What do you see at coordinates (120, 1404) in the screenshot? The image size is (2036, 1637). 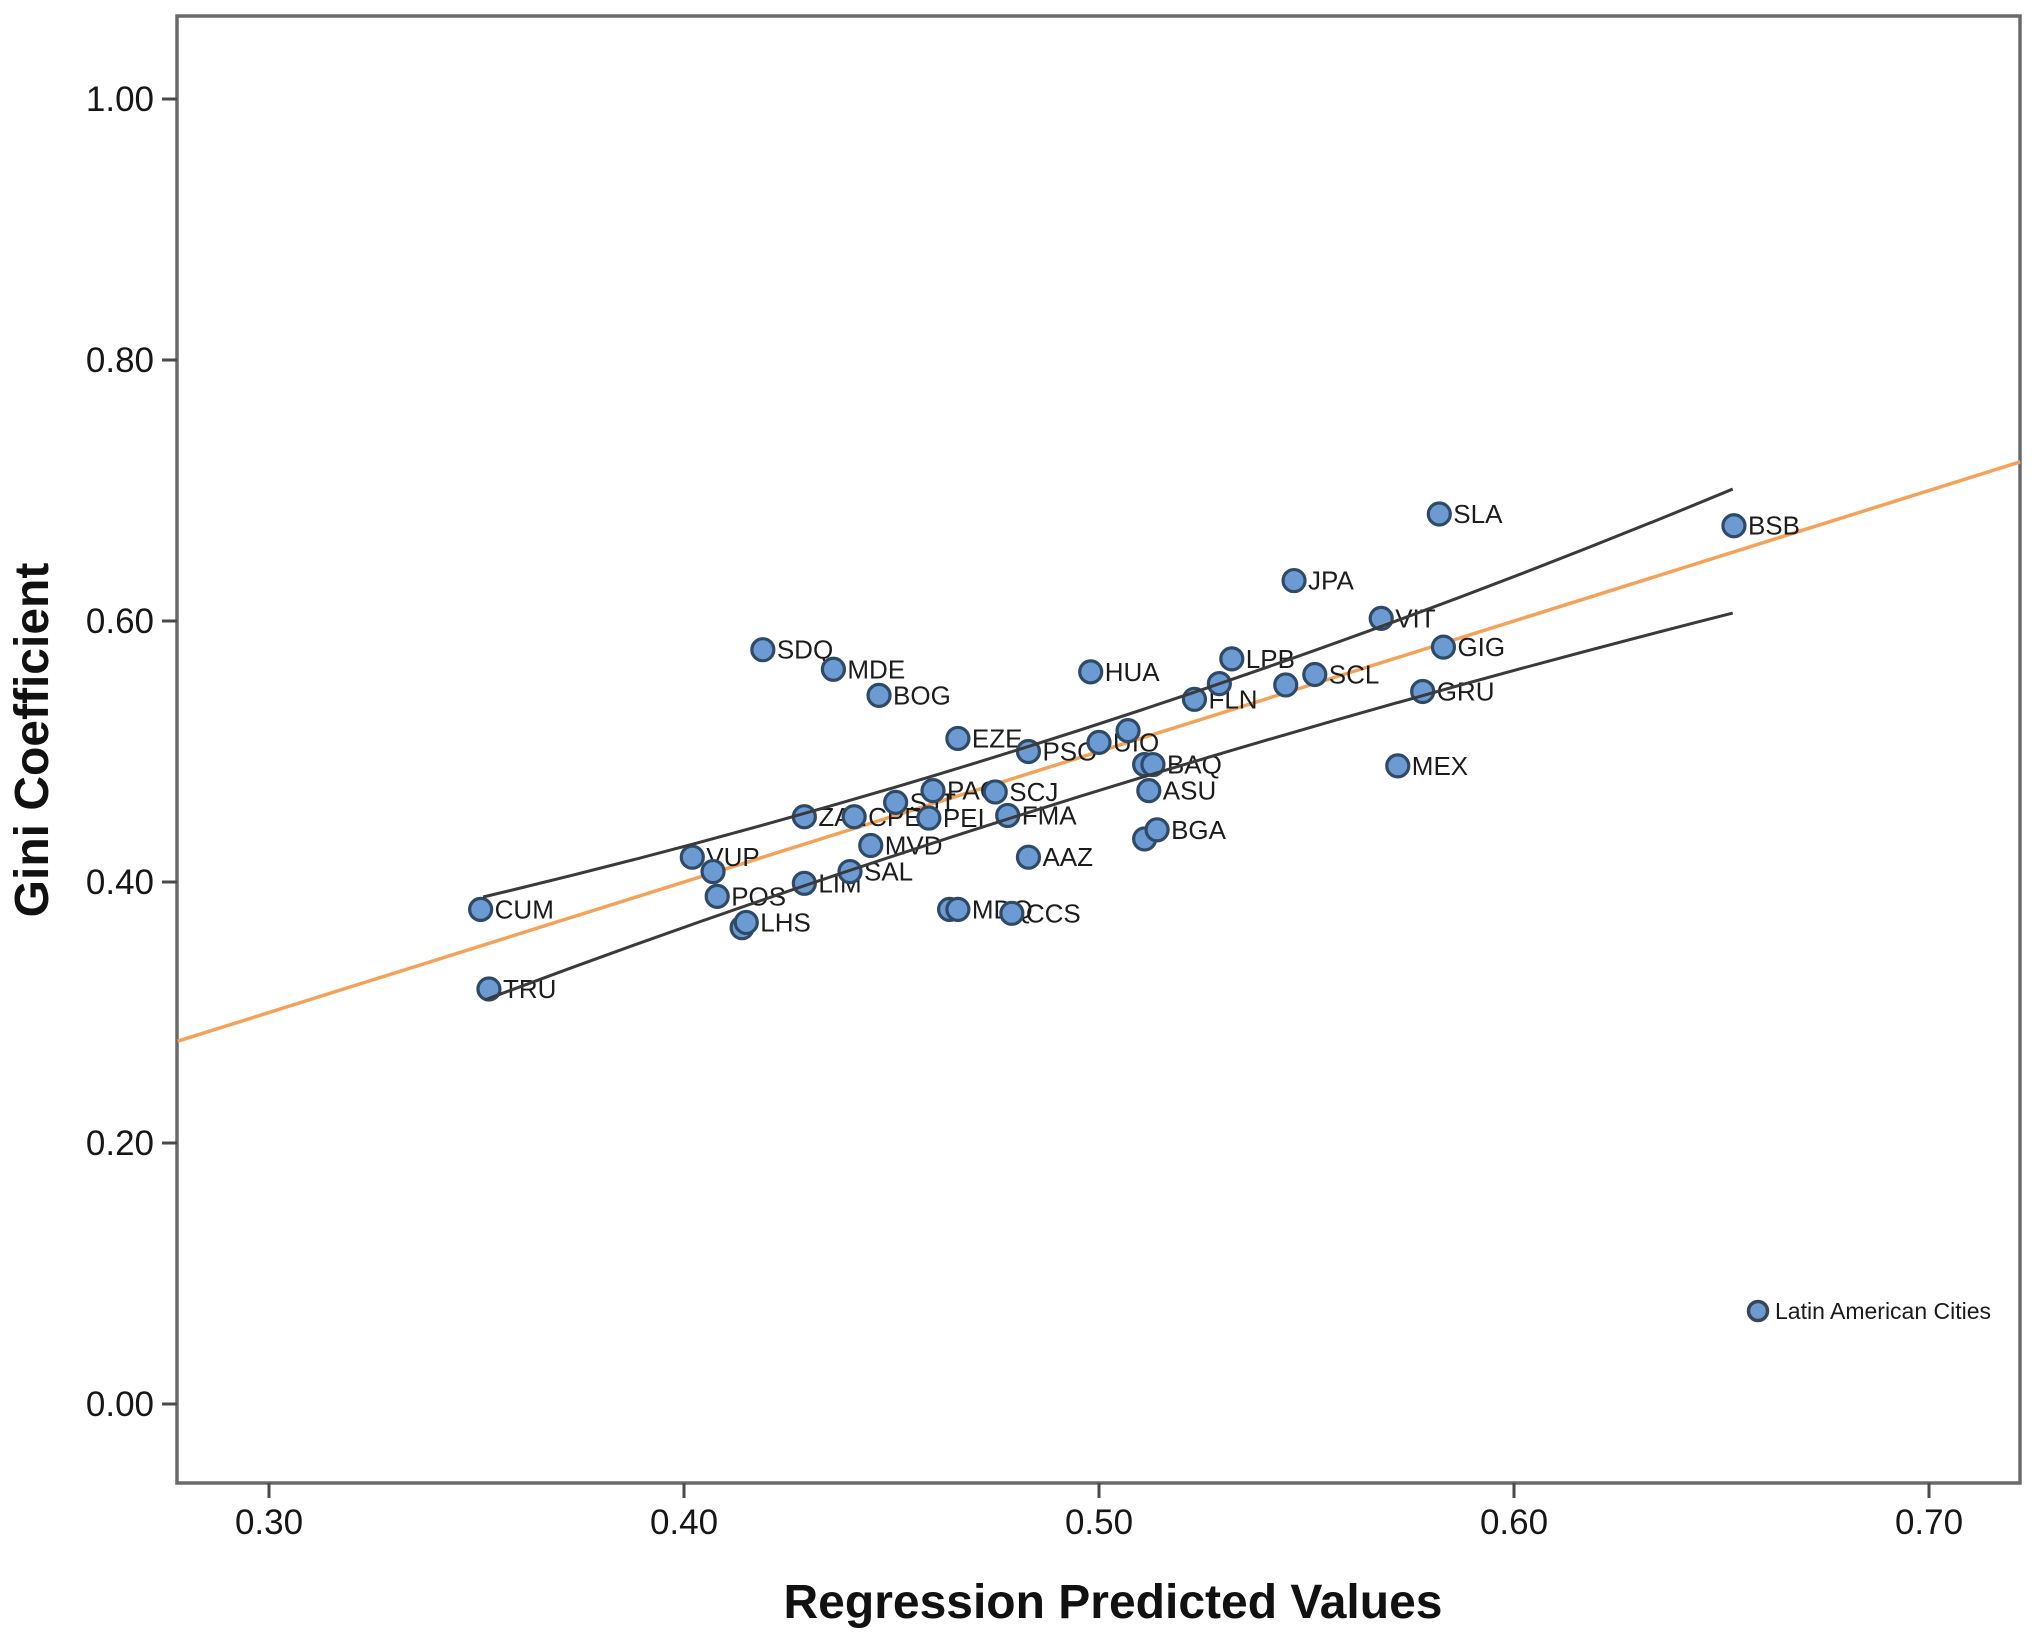 I see `y-tick-label: 0.00` at bounding box center [120, 1404].